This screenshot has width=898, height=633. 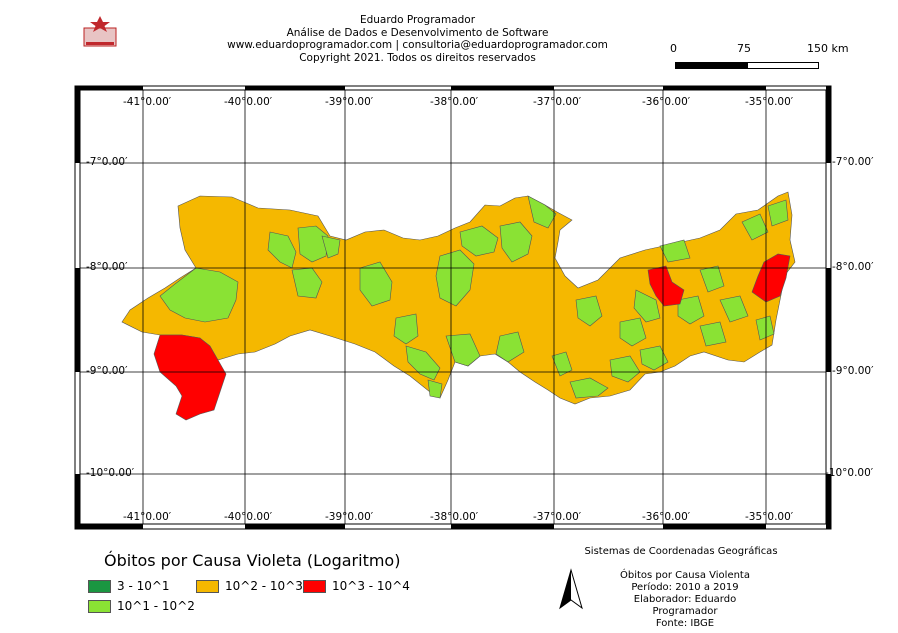 I want to click on info-period: Período: 2010 a 2019, so click(x=685, y=587).